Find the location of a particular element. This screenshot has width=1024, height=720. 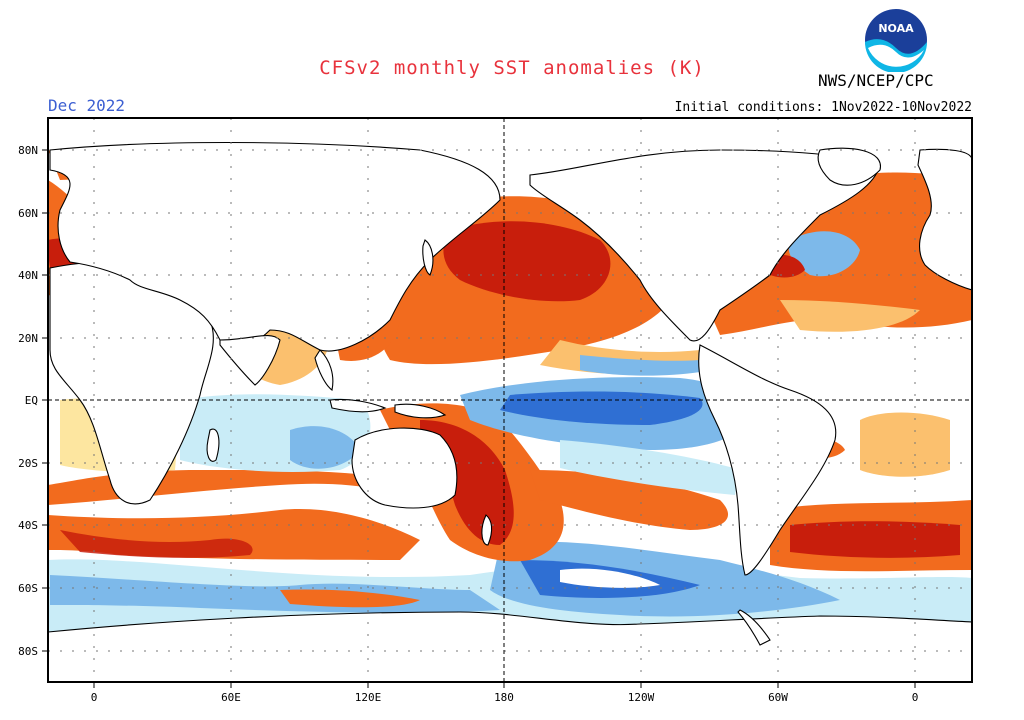

lon-labels: 0 60E 120E 180 120W 60W 0 is located at coordinates (505, 697).